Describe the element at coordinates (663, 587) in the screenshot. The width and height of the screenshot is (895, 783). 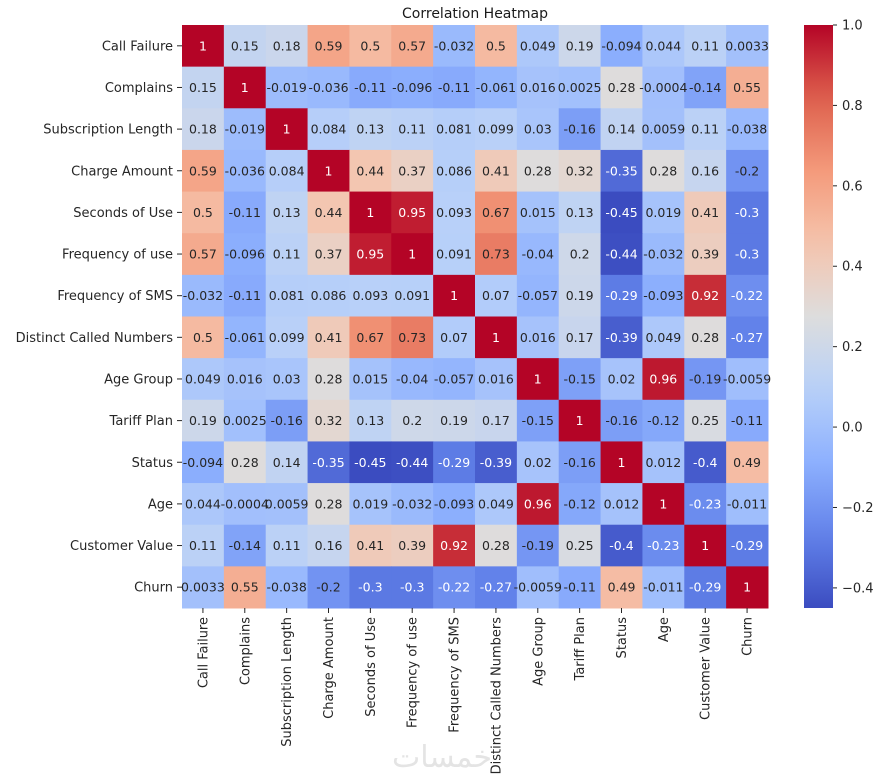
I see `cell-annotation: -0.011` at that location.